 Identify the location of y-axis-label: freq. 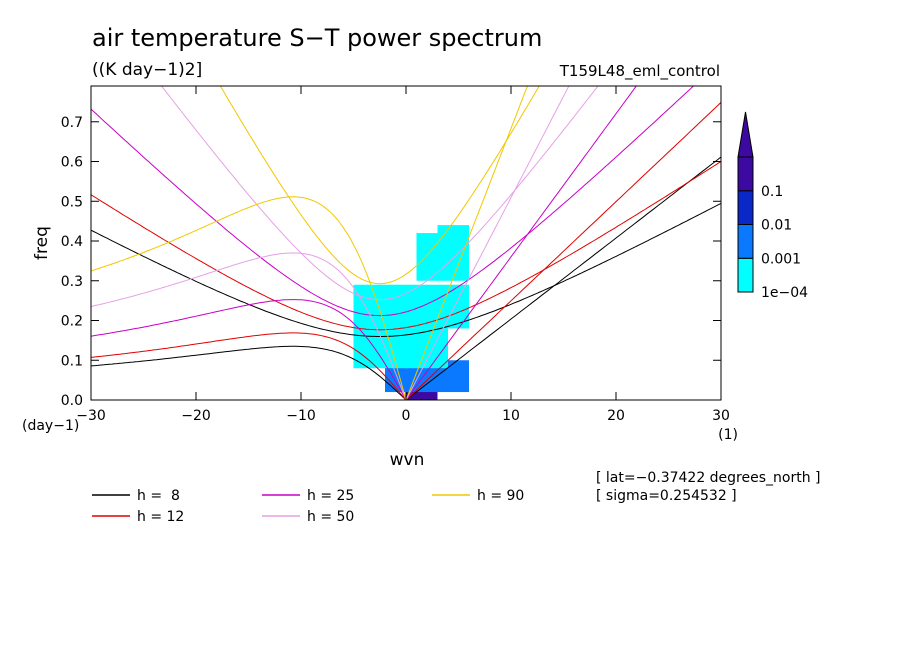
(42, 243).